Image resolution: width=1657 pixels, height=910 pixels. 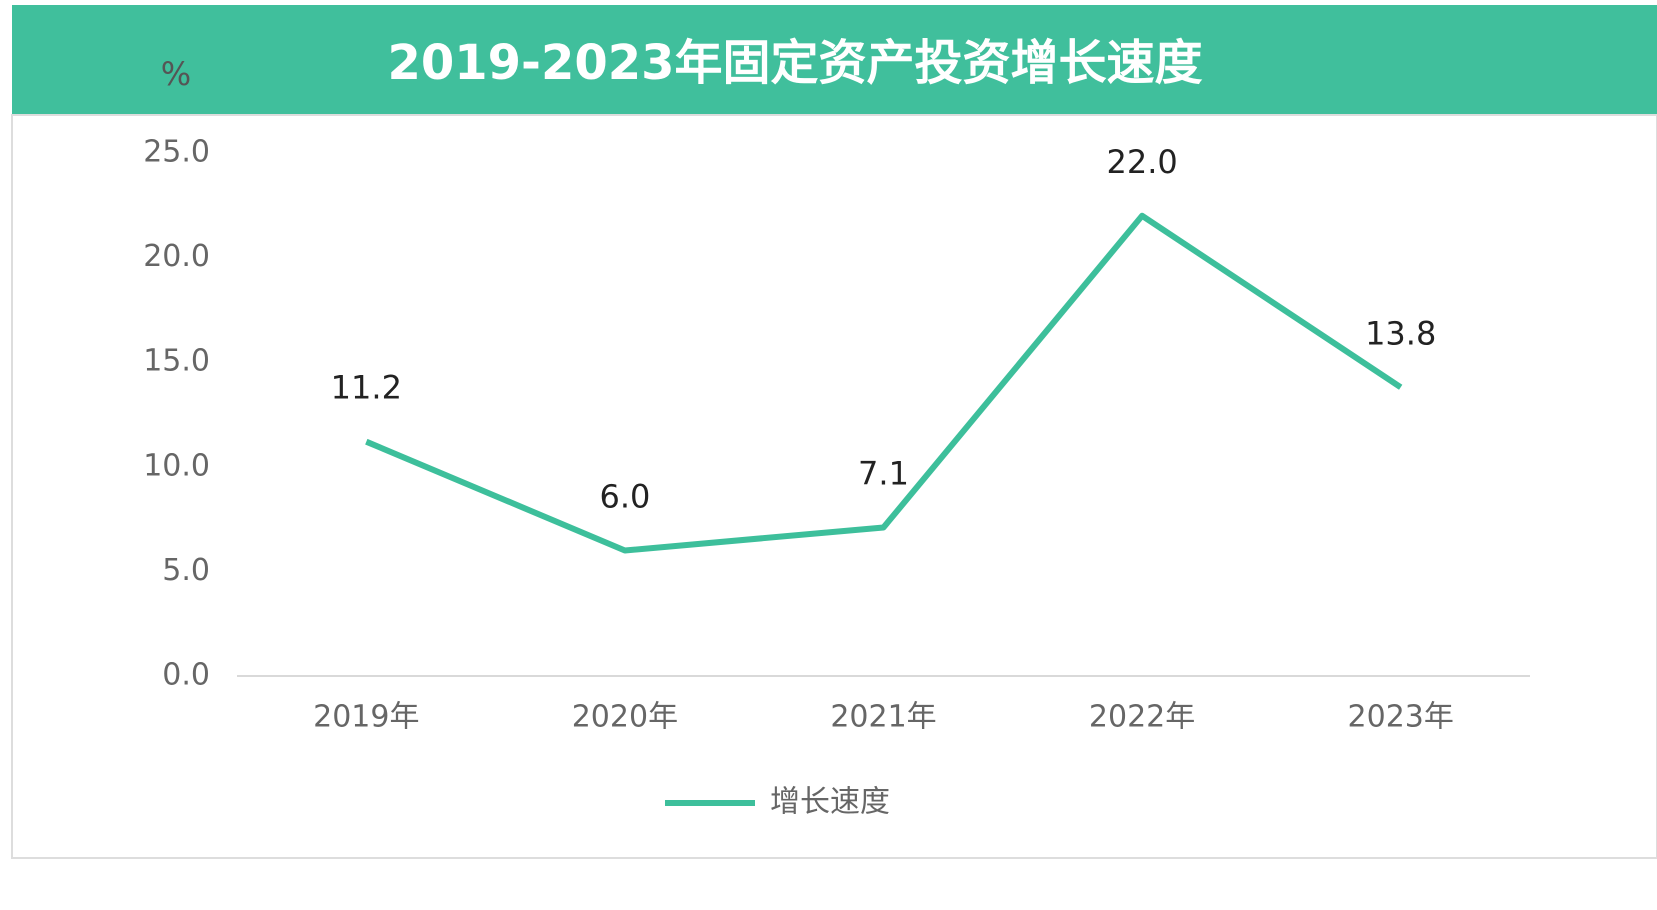 I want to click on y-axis-label: %, so click(x=176, y=74).